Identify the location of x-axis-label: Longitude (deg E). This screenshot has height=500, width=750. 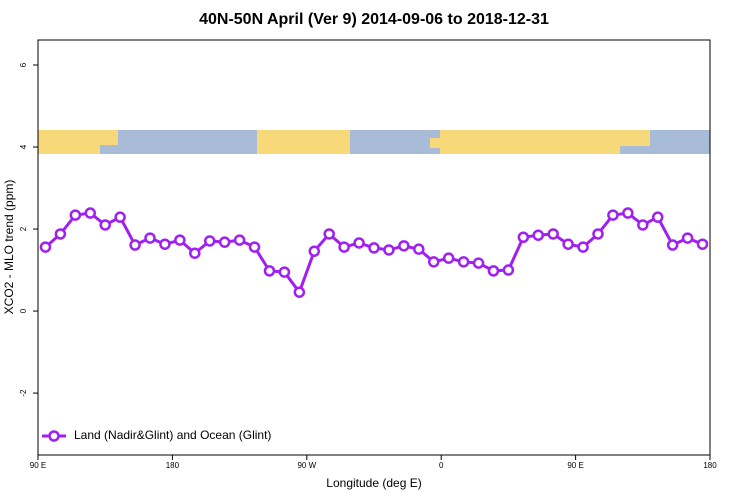
(373, 483).